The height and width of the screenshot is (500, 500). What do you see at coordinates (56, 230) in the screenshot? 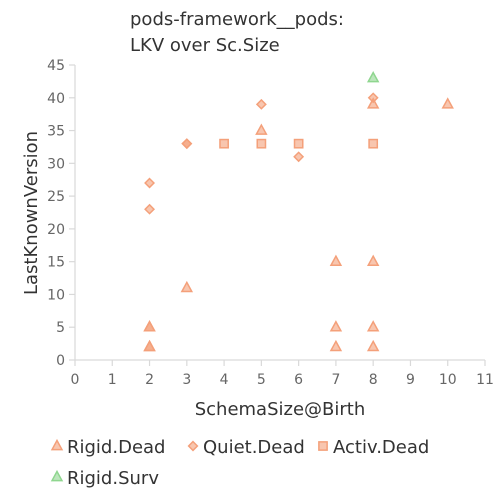
I see `y-tick-label: 20` at bounding box center [56, 230].